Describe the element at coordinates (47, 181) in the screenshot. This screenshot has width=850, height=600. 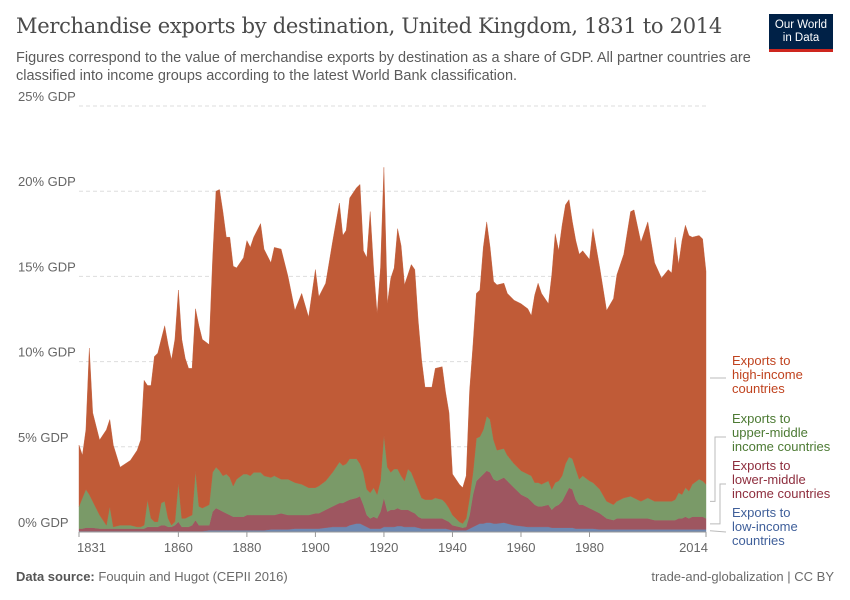
I see `y-tick-label: 20% GDP` at that location.